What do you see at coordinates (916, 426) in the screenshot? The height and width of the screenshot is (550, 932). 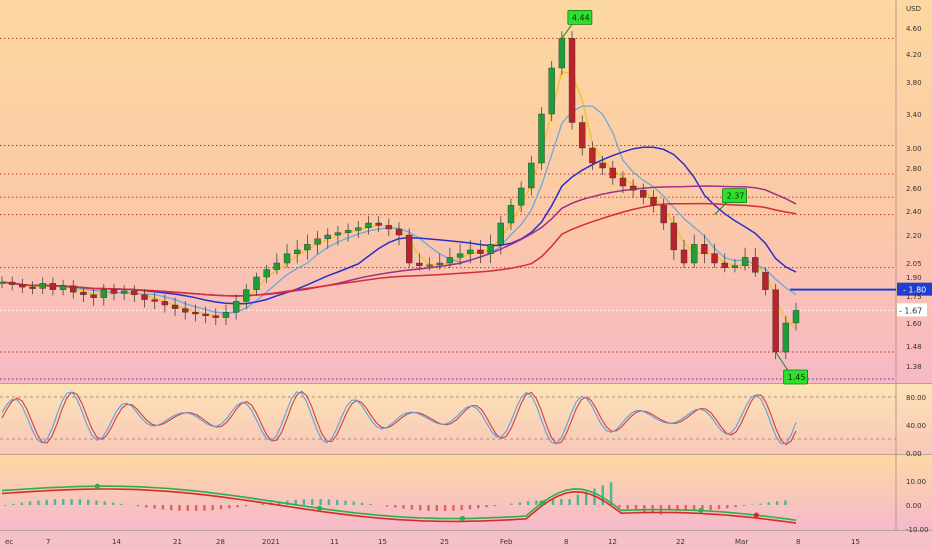 I see `oscillator-tick-label: 40.00` at bounding box center [916, 426].